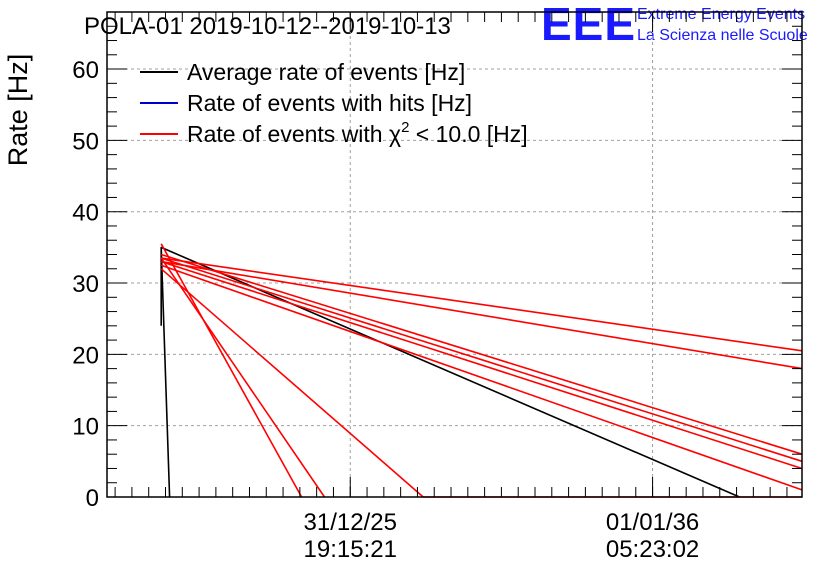 The image size is (836, 572). Describe the element at coordinates (85, 213) in the screenshot. I see `y-tick-label: 40` at that location.